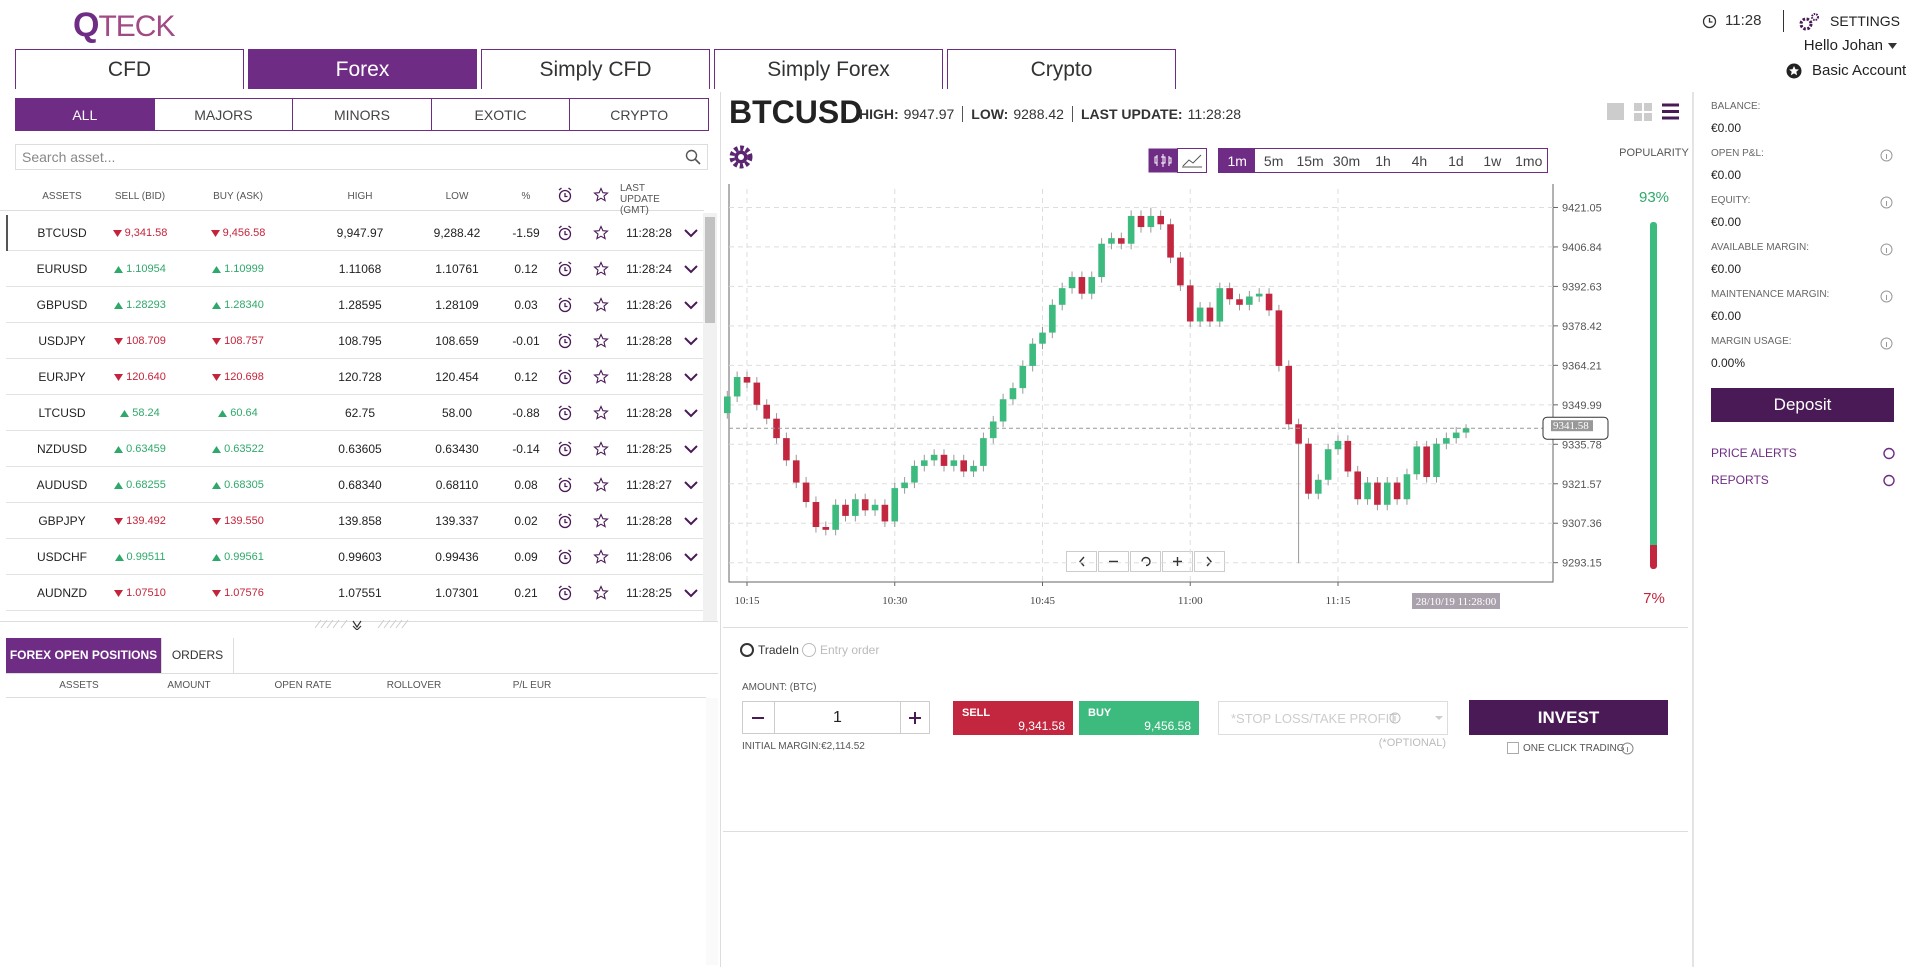  I want to click on amount-input, so click(836, 717).